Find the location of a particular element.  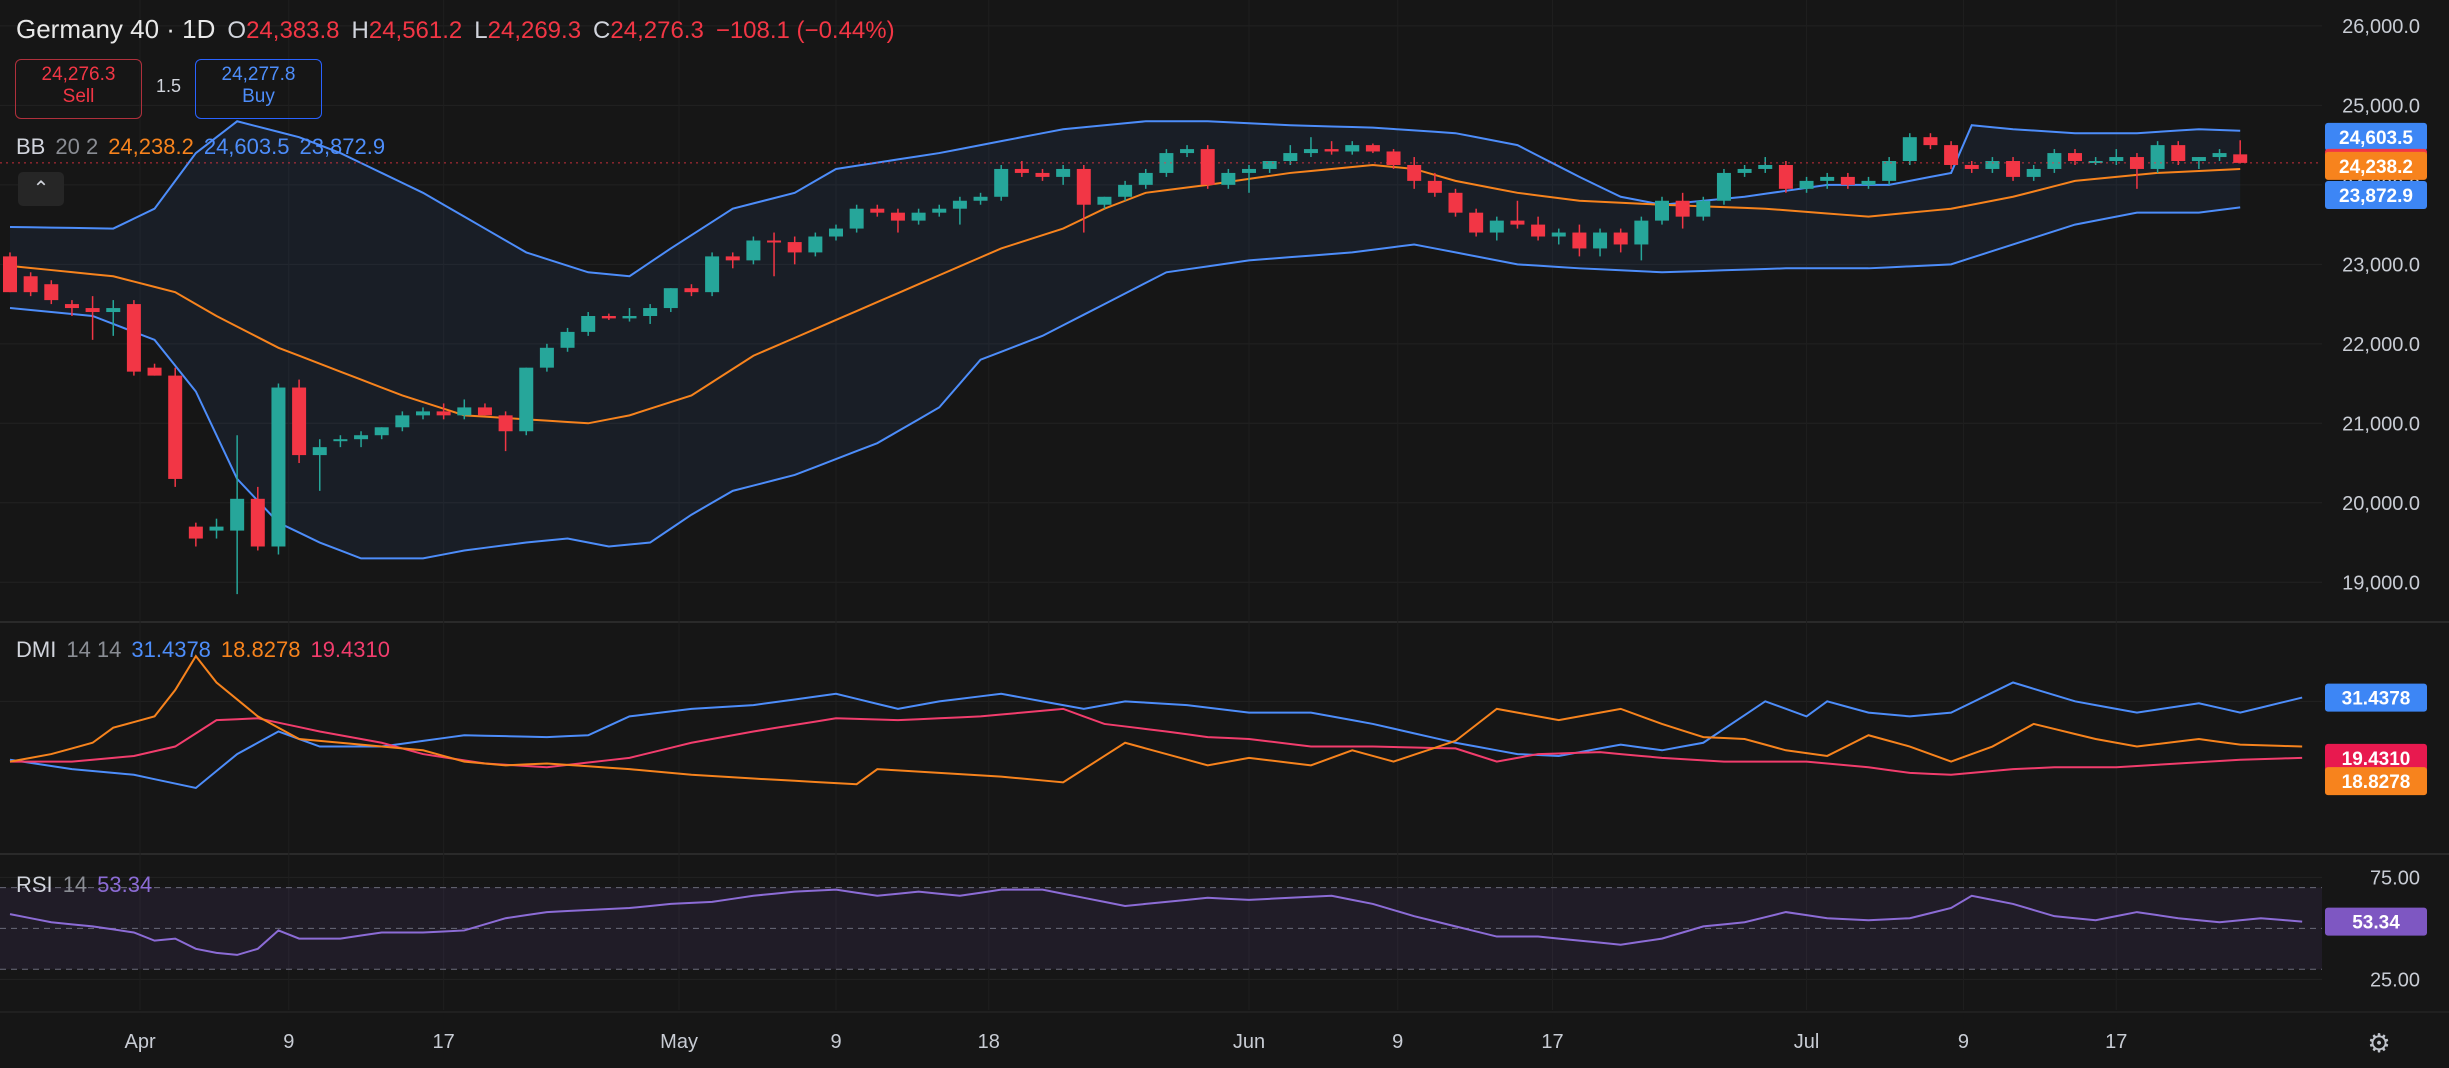

dmi-adx-badge-label: 18.8278 is located at coordinates (2376, 782).